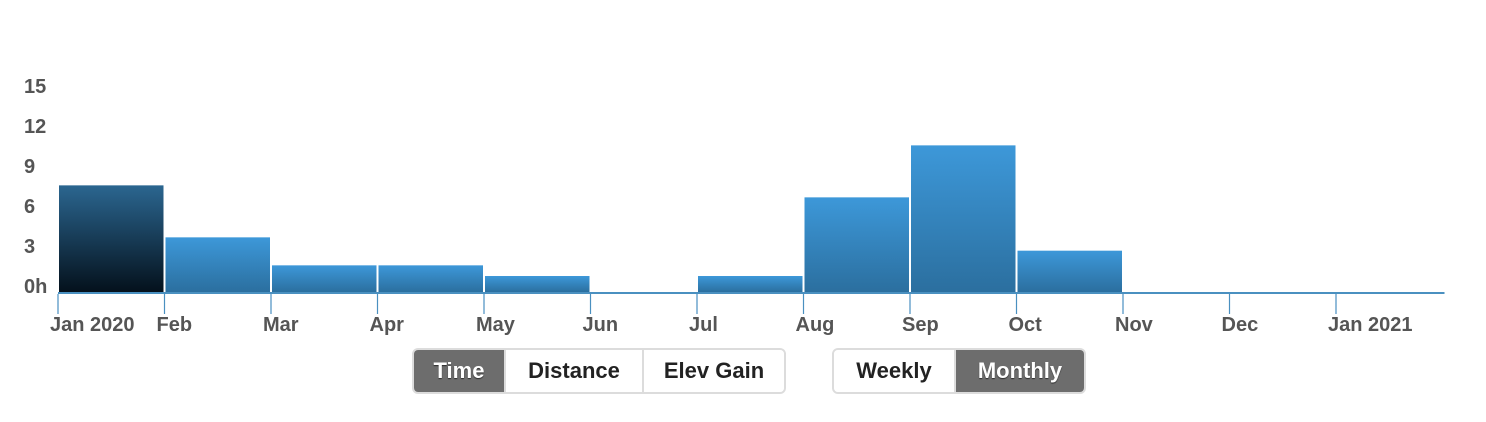 This screenshot has width=1486, height=422. I want to click on metric-toggle-group: Time Distance Elev Gain, so click(599, 371).